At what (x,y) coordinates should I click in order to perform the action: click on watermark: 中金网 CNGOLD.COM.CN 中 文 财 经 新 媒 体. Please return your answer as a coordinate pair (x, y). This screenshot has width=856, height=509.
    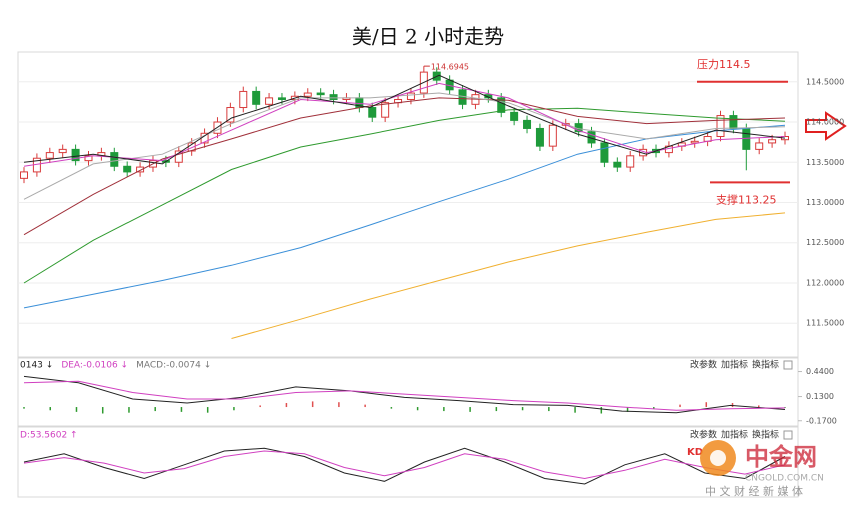
    Looking at the image, I should click on (762, 469).